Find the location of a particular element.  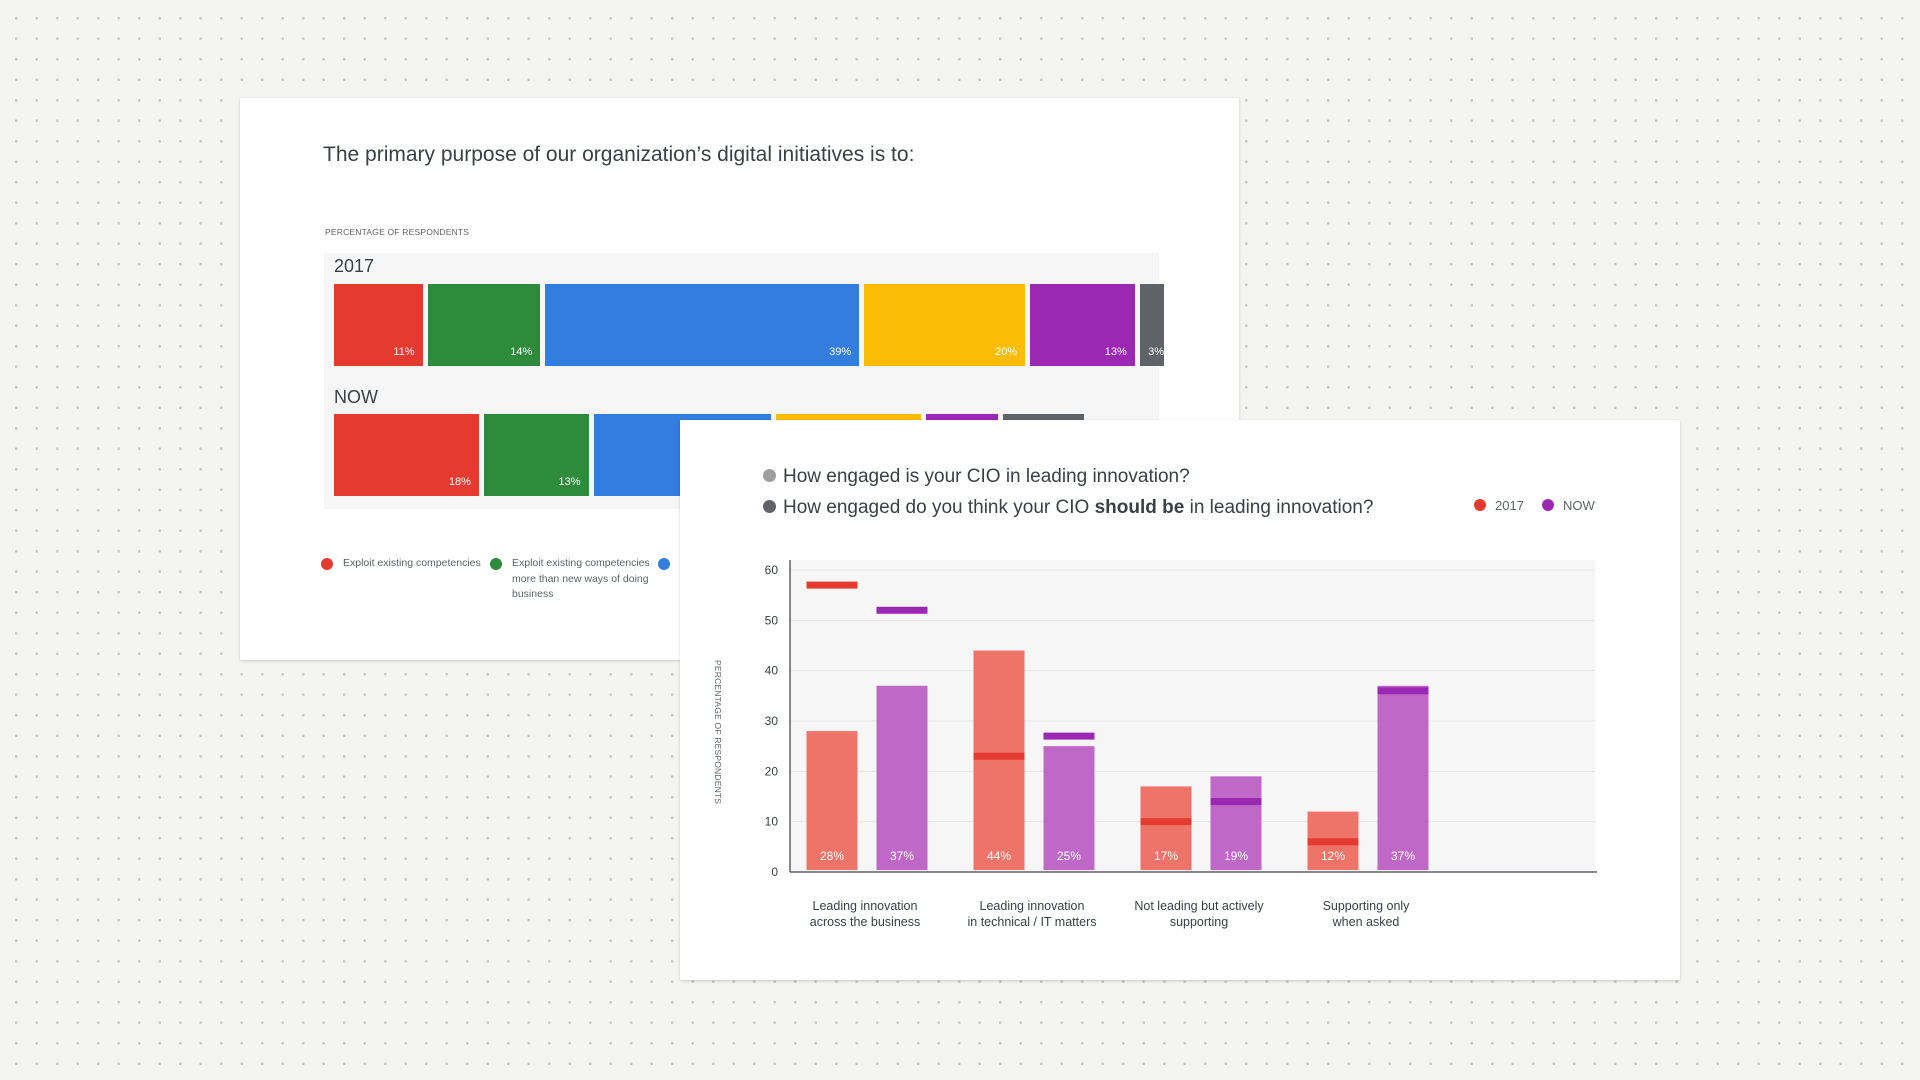

bar-value-label: 19% is located at coordinates (1236, 856).